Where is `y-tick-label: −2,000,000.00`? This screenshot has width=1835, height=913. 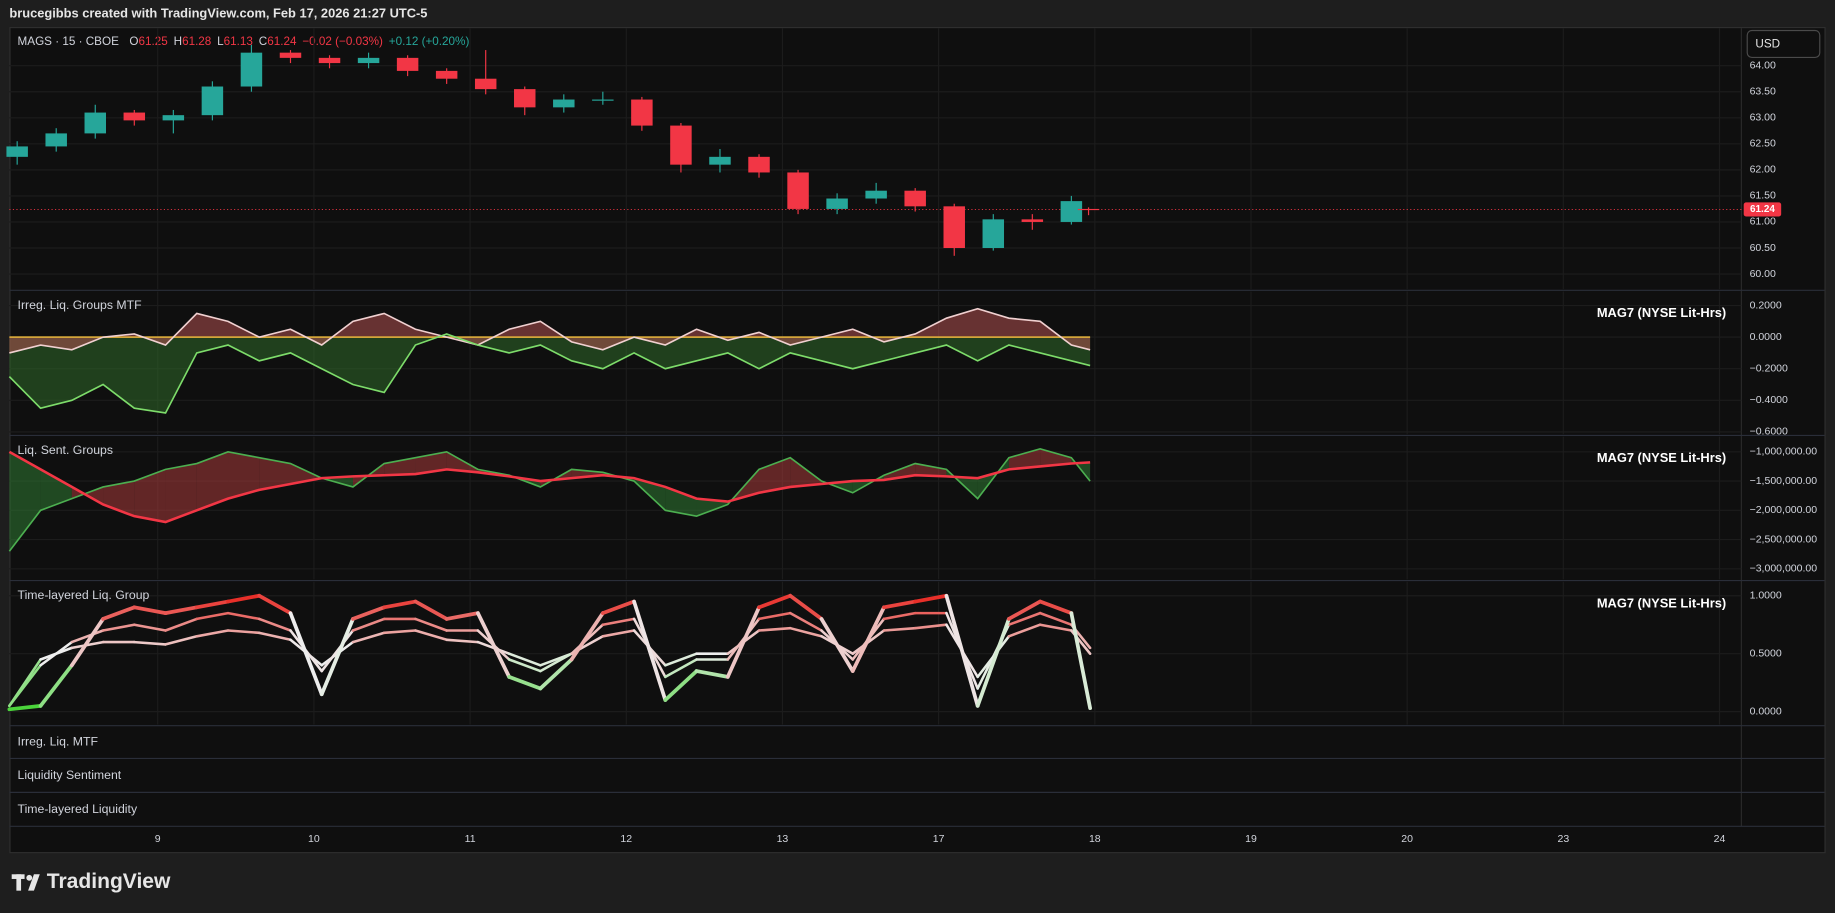
y-tick-label: −2,000,000.00 is located at coordinates (1784, 510).